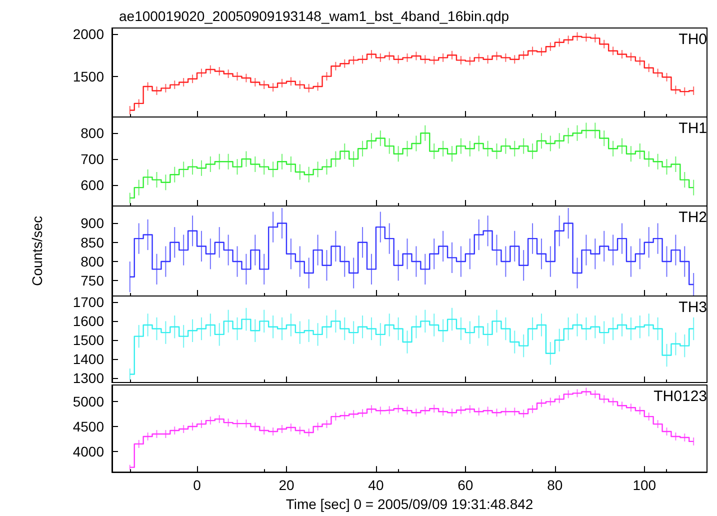 The width and height of the screenshot is (717, 516). Describe the element at coordinates (555, 485) in the screenshot. I see `x-tick-label: 80` at that location.